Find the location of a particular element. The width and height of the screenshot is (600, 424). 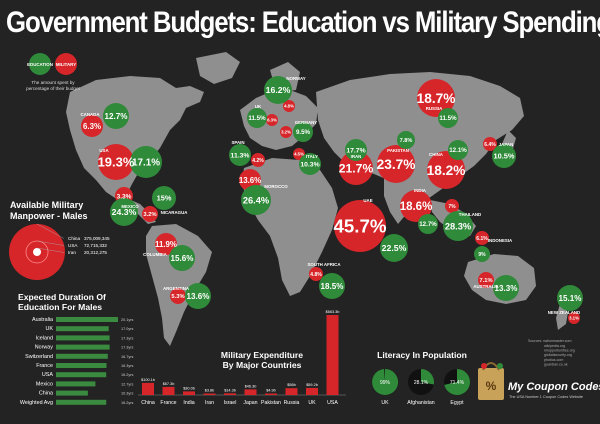

country-iran: 21.7% 17.7%IRAN is located at coordinates (356, 162).